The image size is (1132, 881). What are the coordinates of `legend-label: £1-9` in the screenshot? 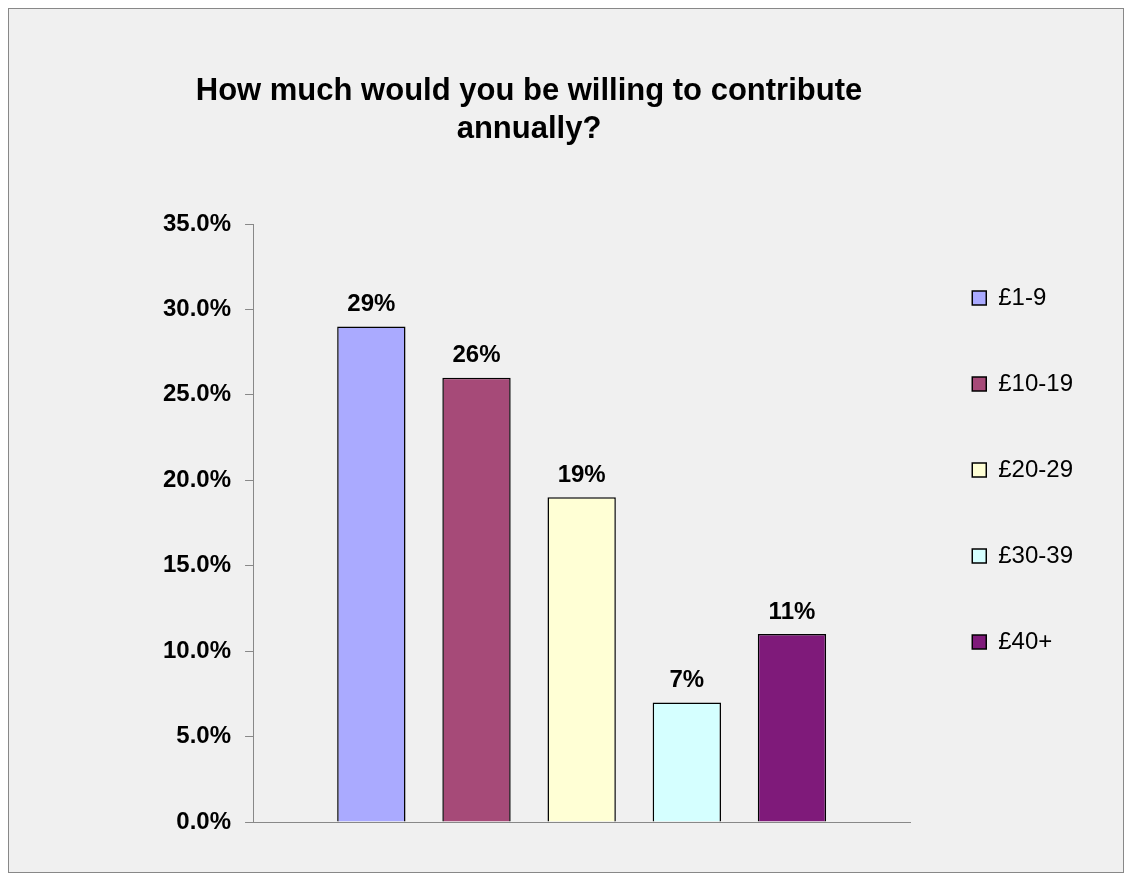 It's located at (1022, 296).